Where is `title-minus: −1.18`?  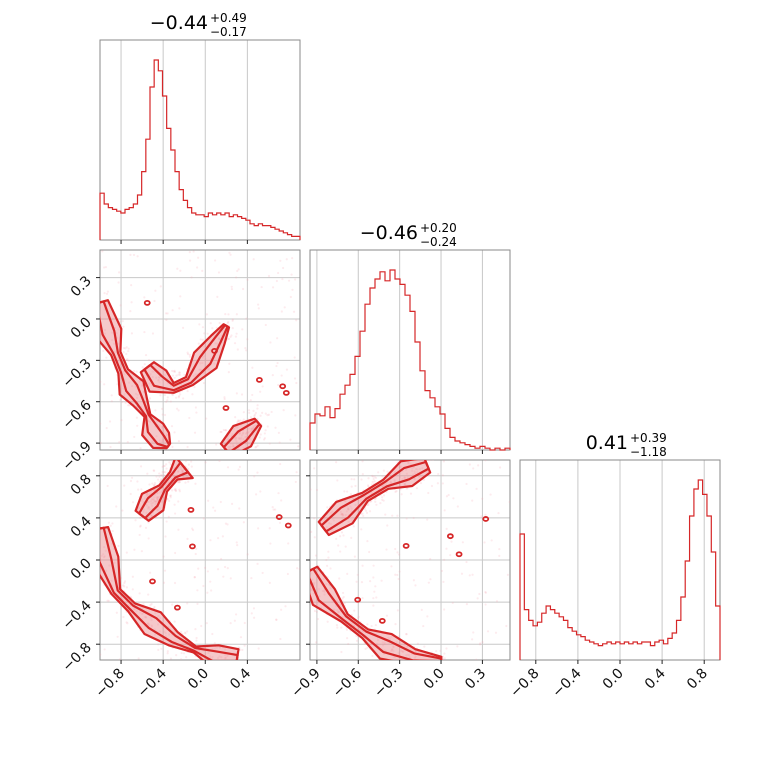 title-minus: −1.18 is located at coordinates (648, 452).